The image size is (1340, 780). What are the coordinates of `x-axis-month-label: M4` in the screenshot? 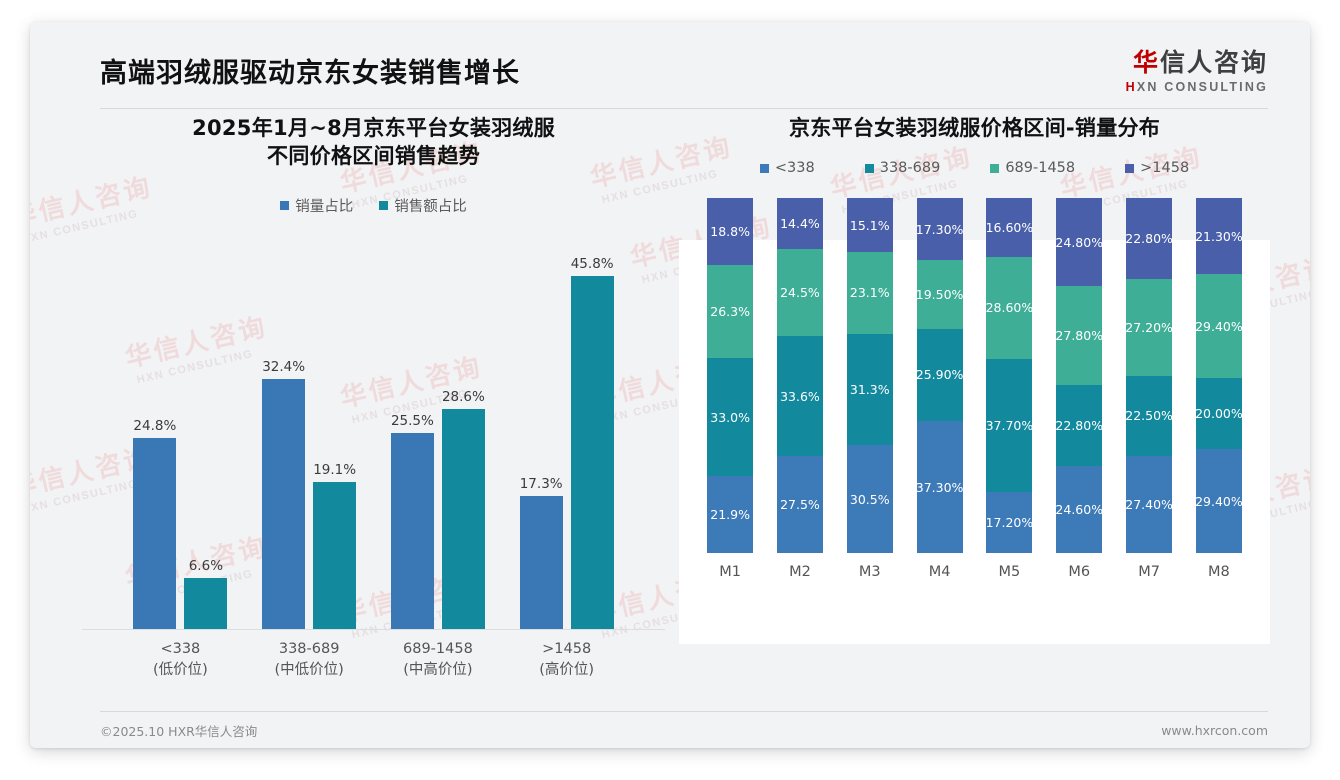 It's located at (939, 572).